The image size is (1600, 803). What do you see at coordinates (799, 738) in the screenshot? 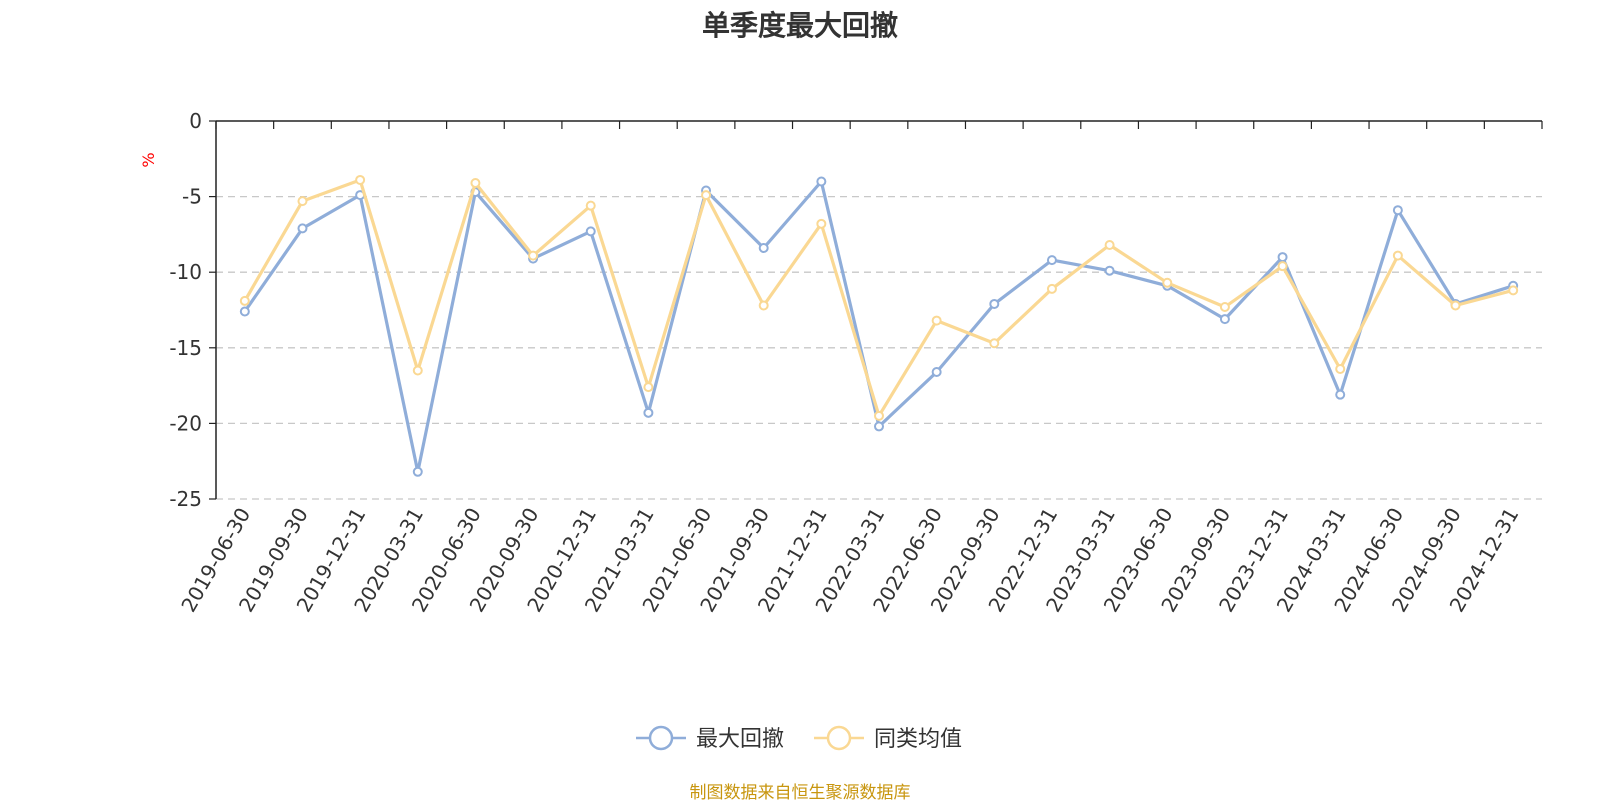
I see `legend: 最大回撤 同类均值` at bounding box center [799, 738].